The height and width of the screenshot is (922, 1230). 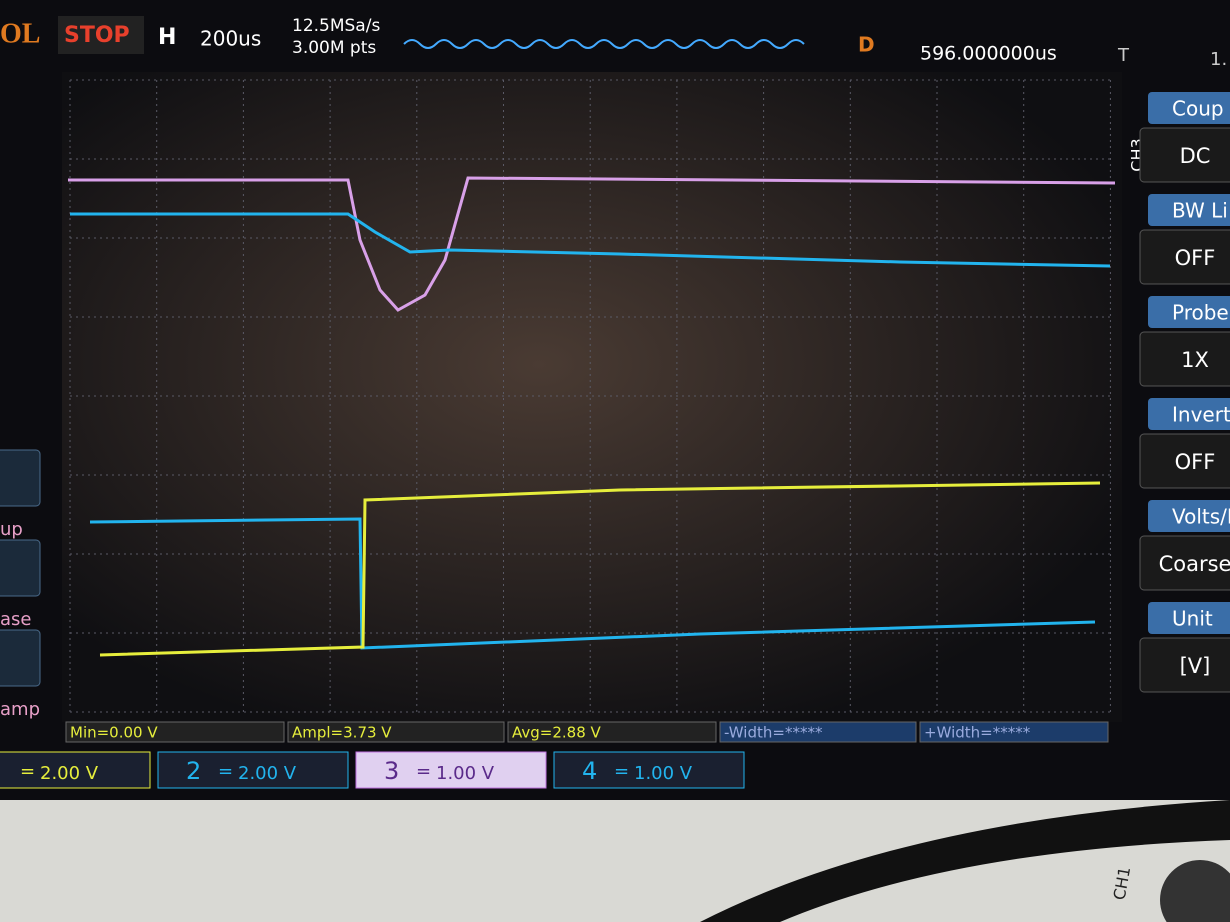 What do you see at coordinates (20, 709) in the screenshot?
I see `left-menu-label: amp` at bounding box center [20, 709].